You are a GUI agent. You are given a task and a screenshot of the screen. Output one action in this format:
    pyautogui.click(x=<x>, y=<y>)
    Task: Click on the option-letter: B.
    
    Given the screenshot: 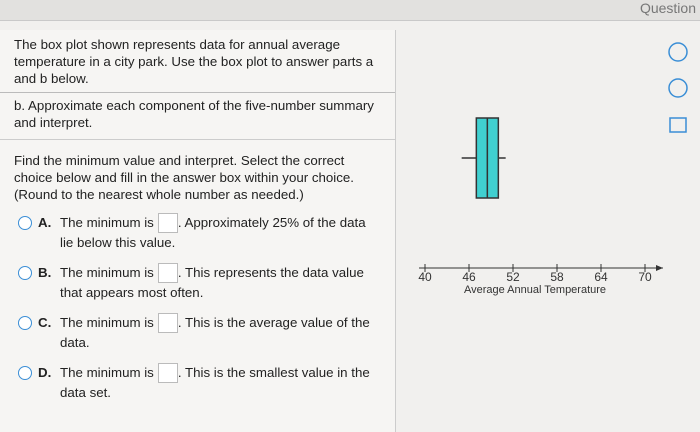 What is the action you would take?
    pyautogui.click(x=45, y=272)
    